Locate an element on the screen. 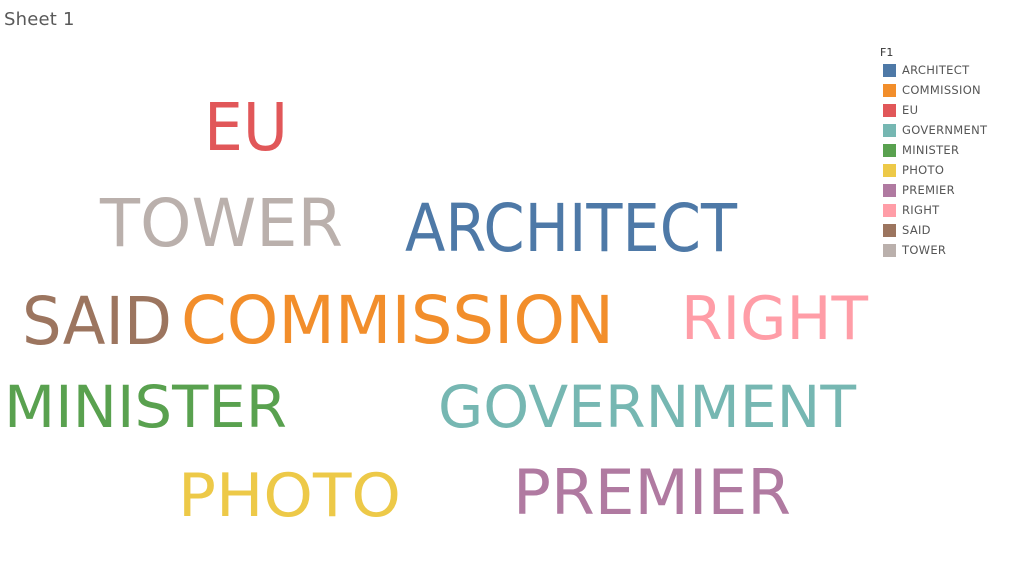 This screenshot has width=1020, height=581. word-photo: PHOTO is located at coordinates (290, 496).